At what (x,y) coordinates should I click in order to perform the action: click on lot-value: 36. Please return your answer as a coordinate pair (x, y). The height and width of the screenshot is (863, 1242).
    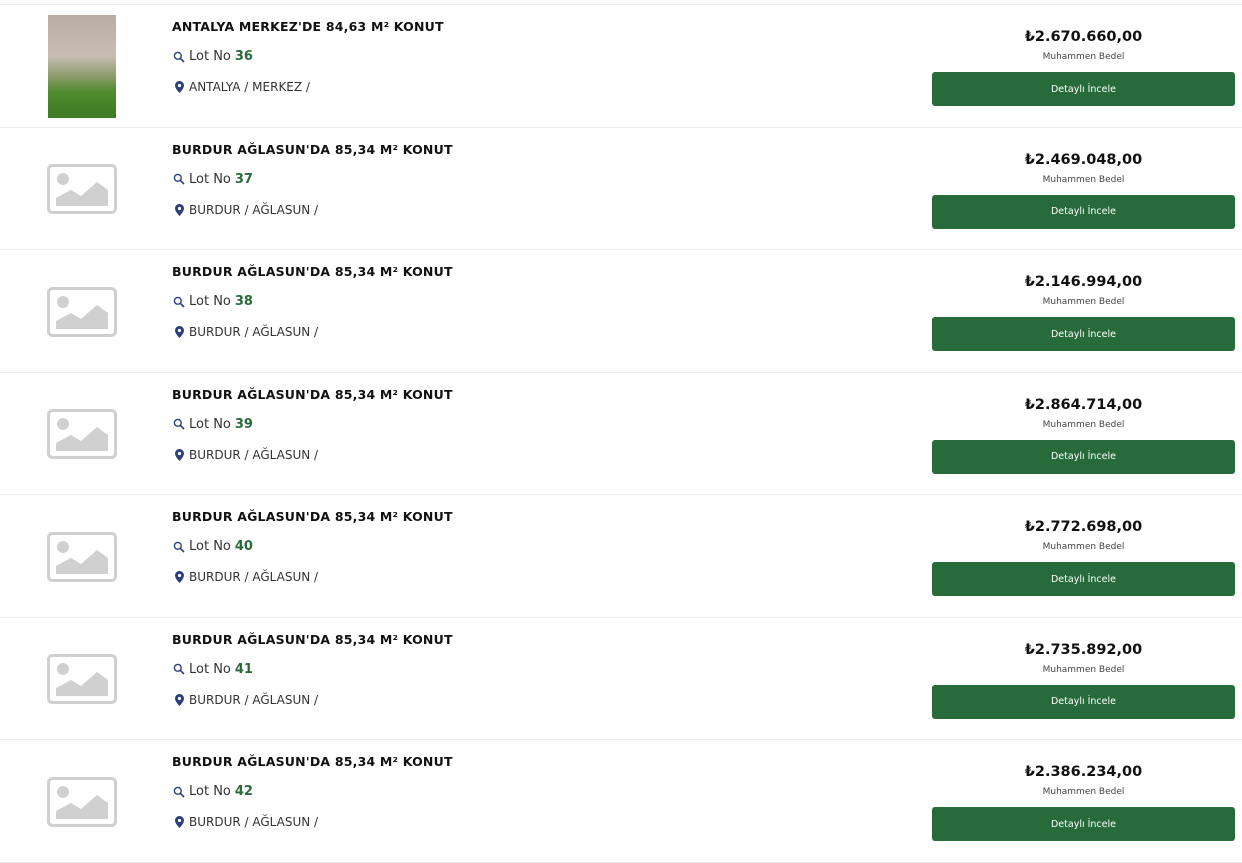
    Looking at the image, I should click on (243, 56).